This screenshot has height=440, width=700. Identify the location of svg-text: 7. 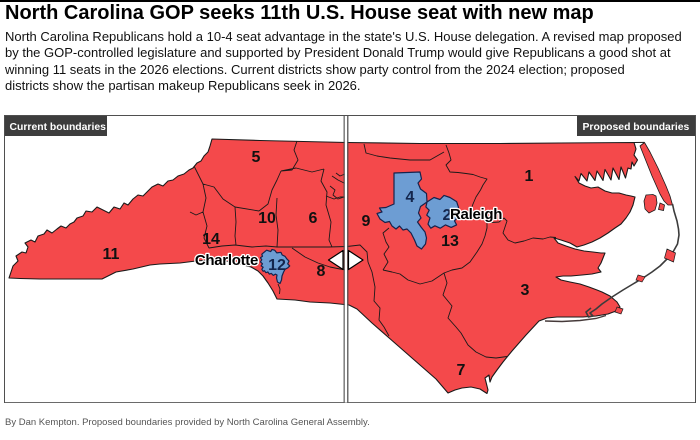
(461, 370).